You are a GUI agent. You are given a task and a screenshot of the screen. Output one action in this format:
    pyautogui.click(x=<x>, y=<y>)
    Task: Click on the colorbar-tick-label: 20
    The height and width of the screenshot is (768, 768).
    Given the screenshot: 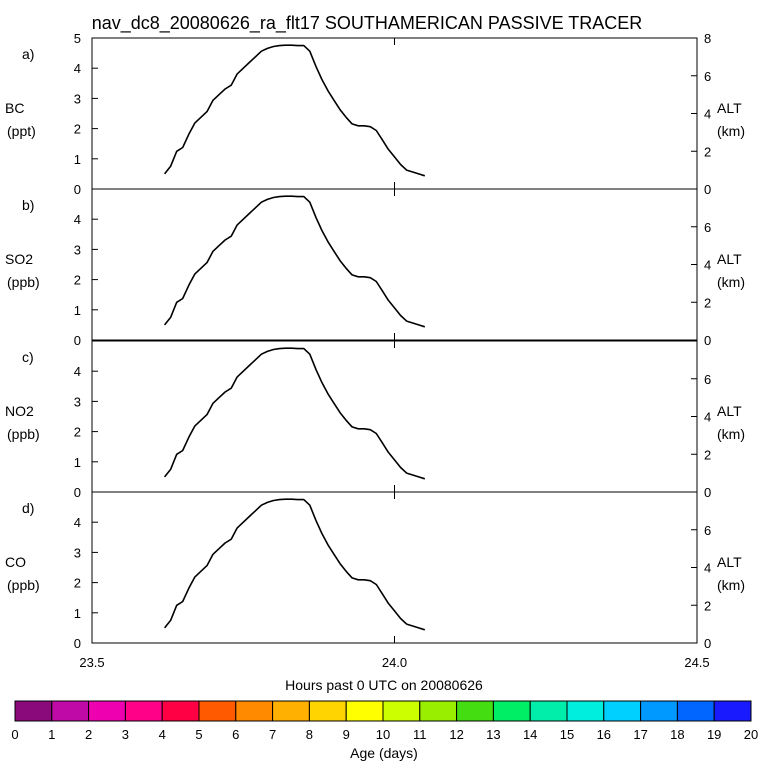 What is the action you would take?
    pyautogui.click(x=751, y=734)
    